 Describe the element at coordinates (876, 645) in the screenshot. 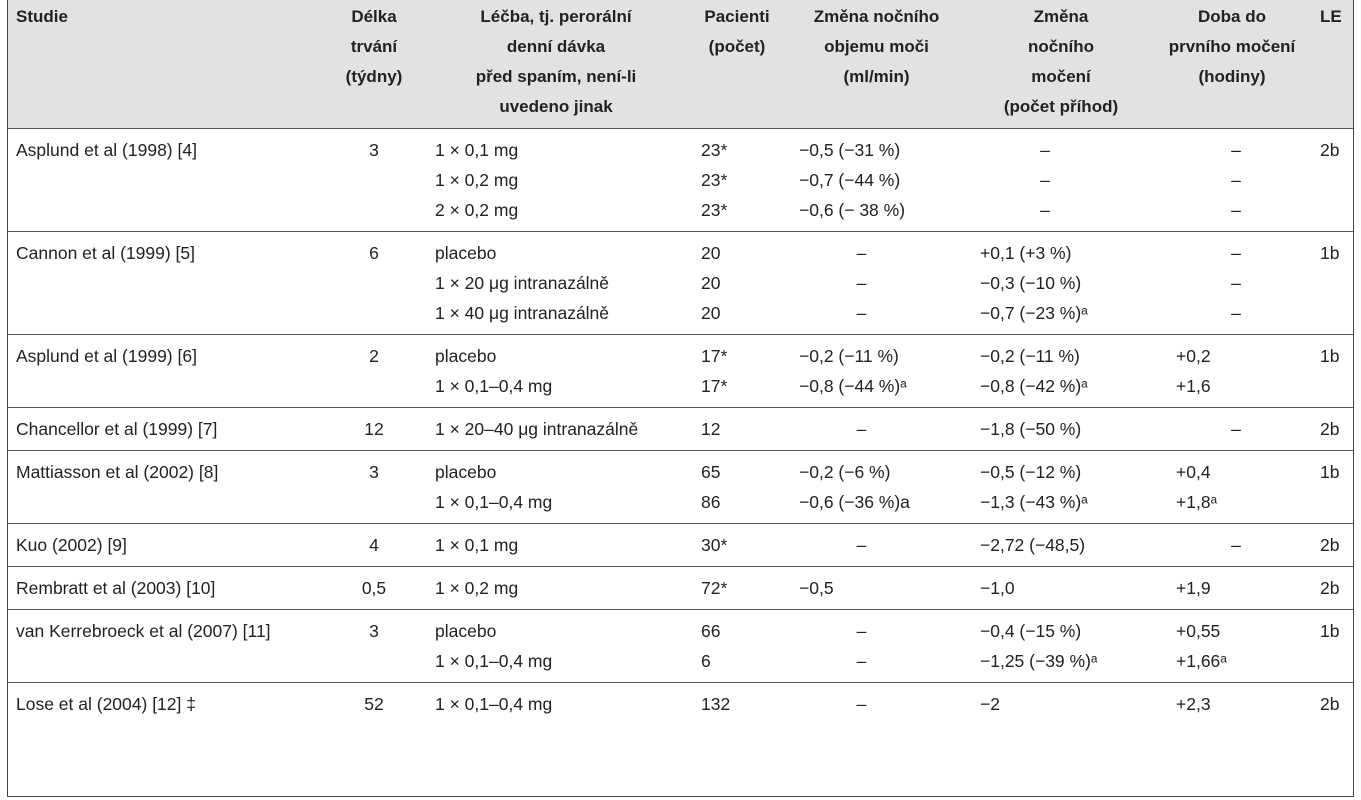

I see `cell-volume: – –` at that location.